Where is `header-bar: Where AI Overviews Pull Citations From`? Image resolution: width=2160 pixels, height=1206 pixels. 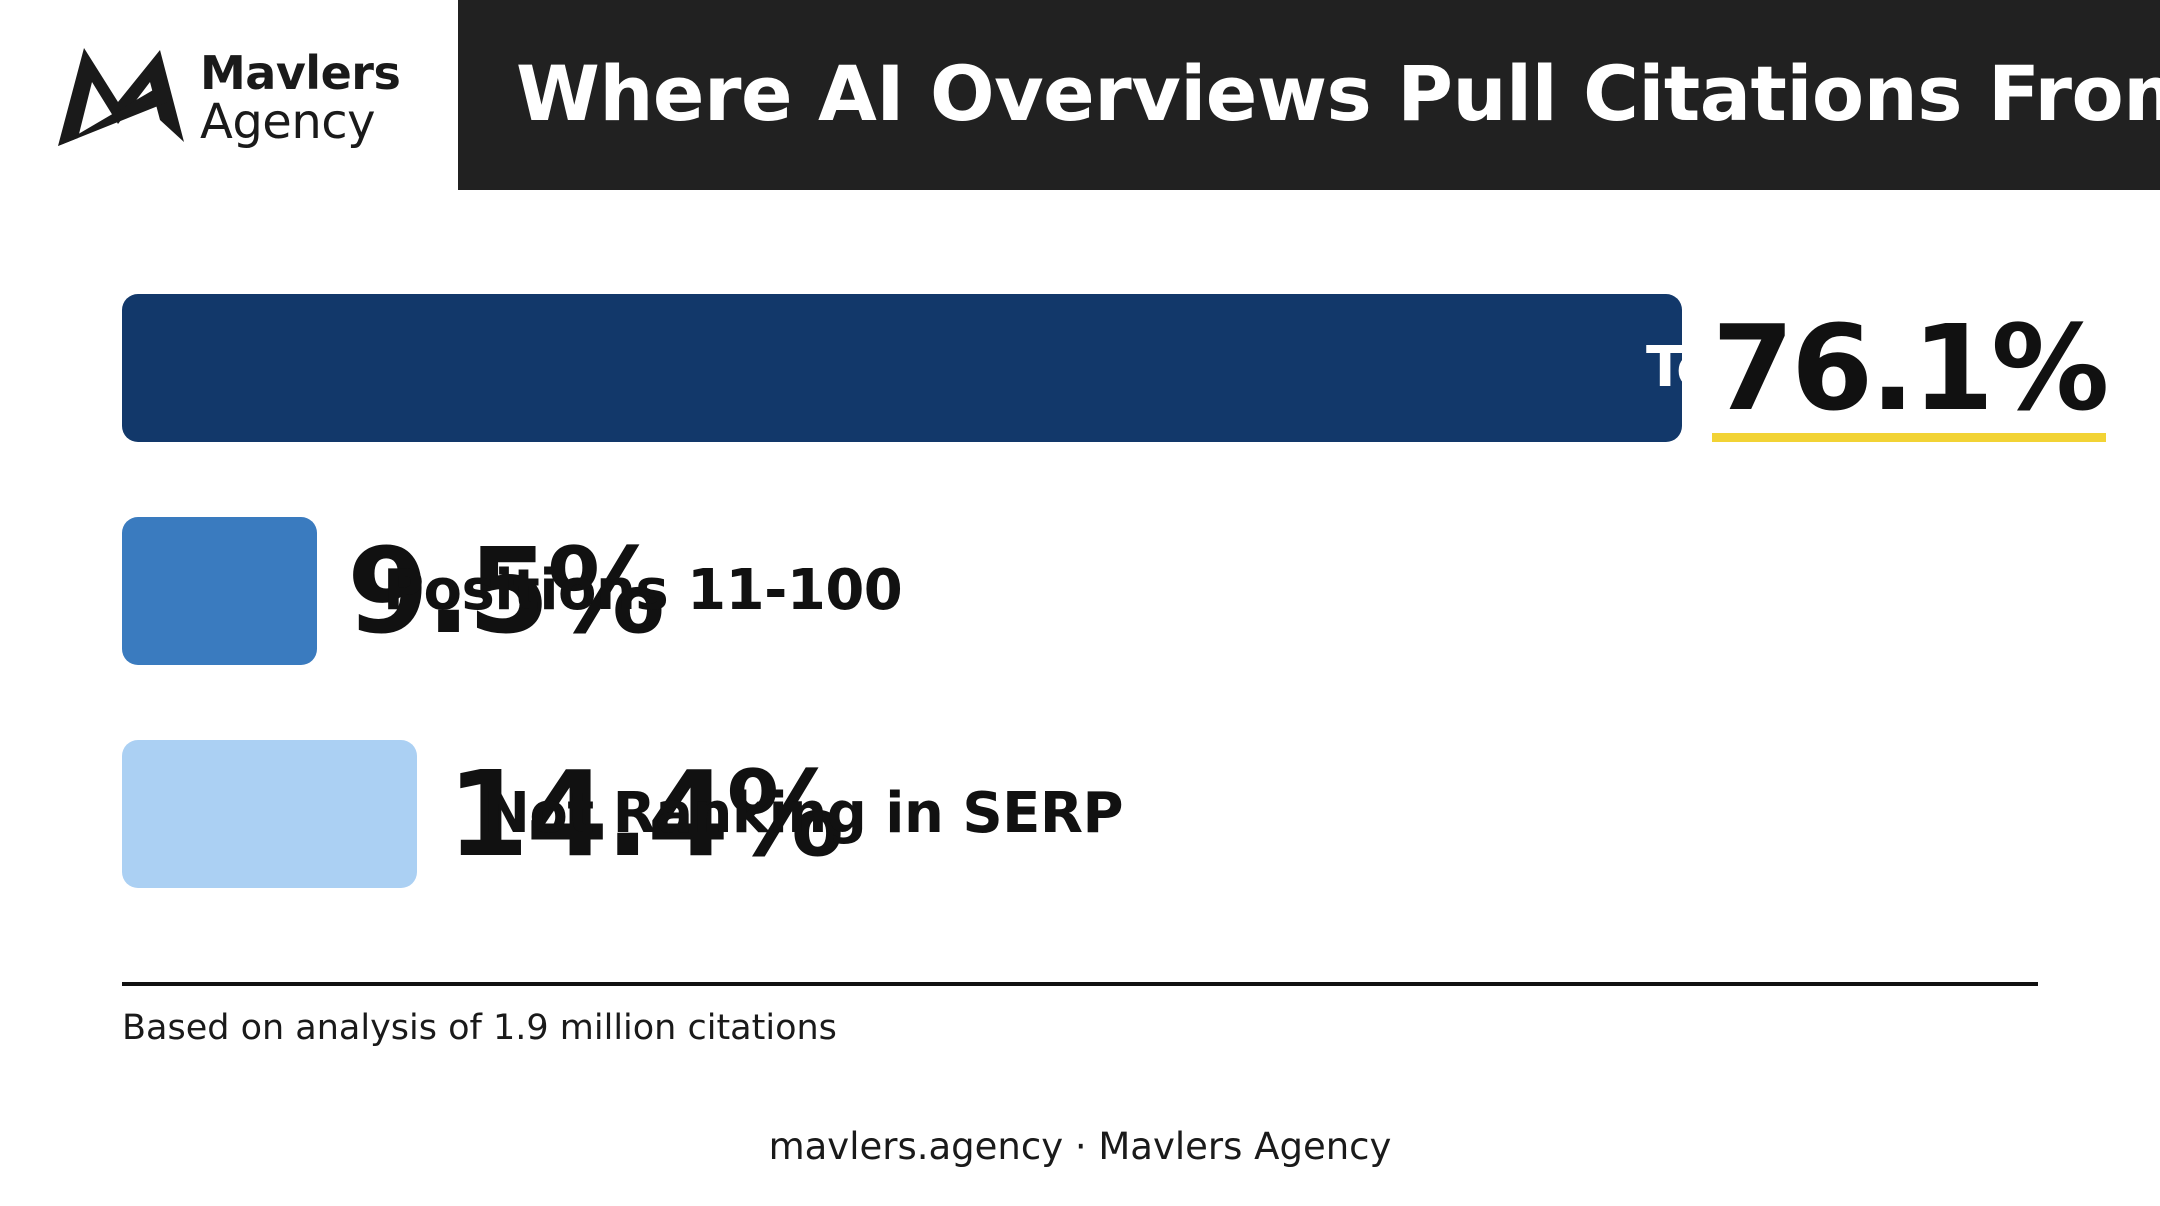 header-bar: Where AI Overviews Pull Citations From is located at coordinates (1309, 95).